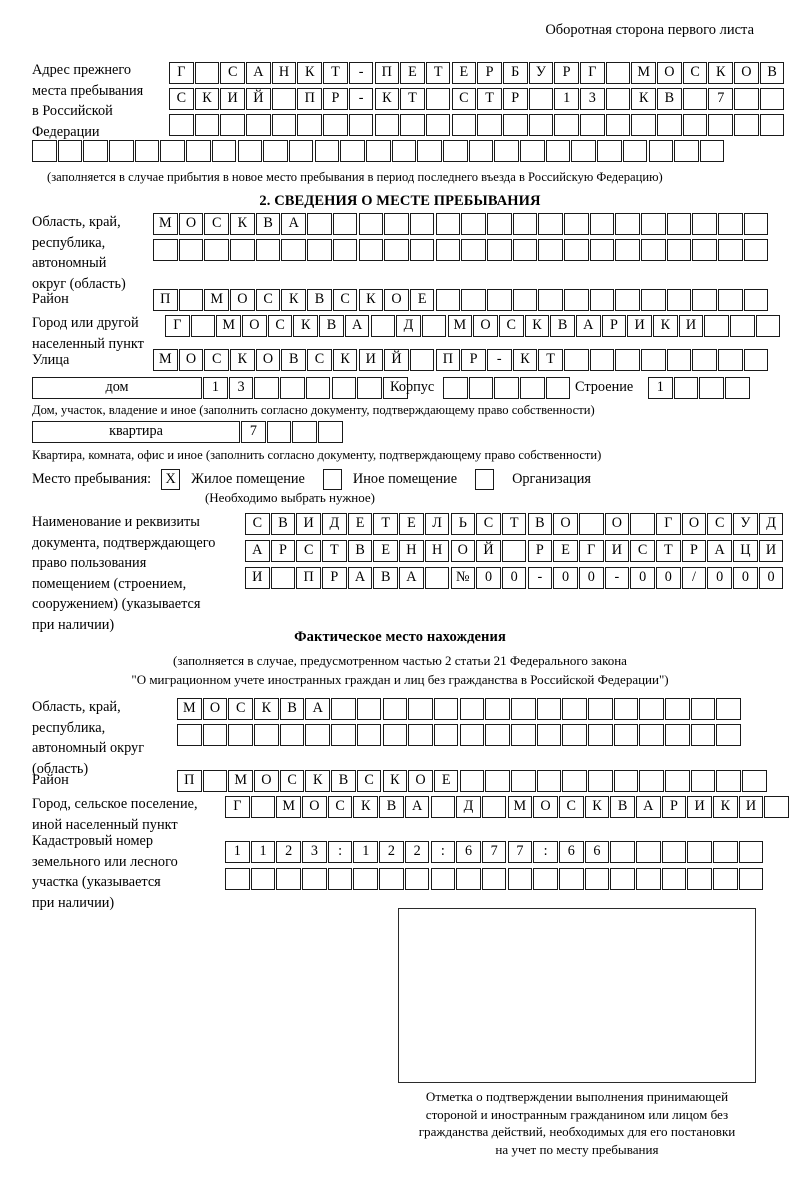  What do you see at coordinates (643, 73) in the screenshot?
I see `char-cell: М` at bounding box center [643, 73].